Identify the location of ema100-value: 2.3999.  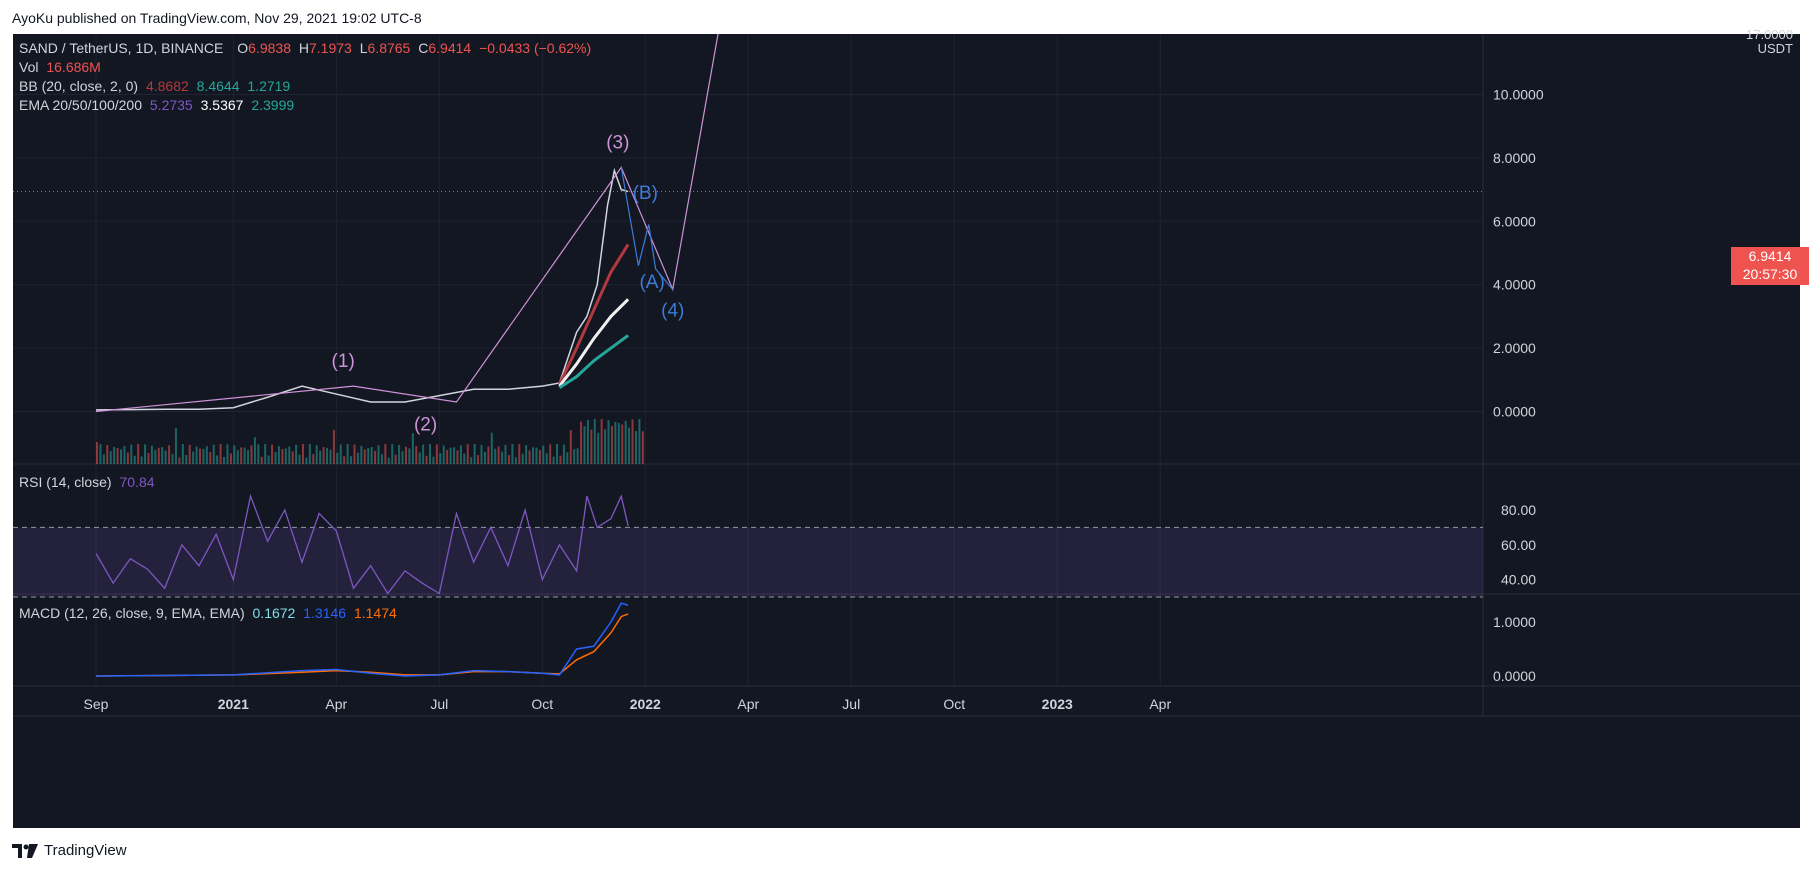
(273, 105).